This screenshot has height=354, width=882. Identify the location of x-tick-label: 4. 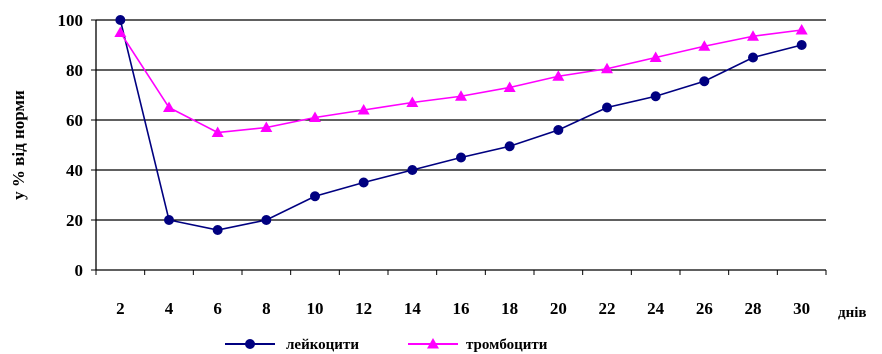
(169, 308).